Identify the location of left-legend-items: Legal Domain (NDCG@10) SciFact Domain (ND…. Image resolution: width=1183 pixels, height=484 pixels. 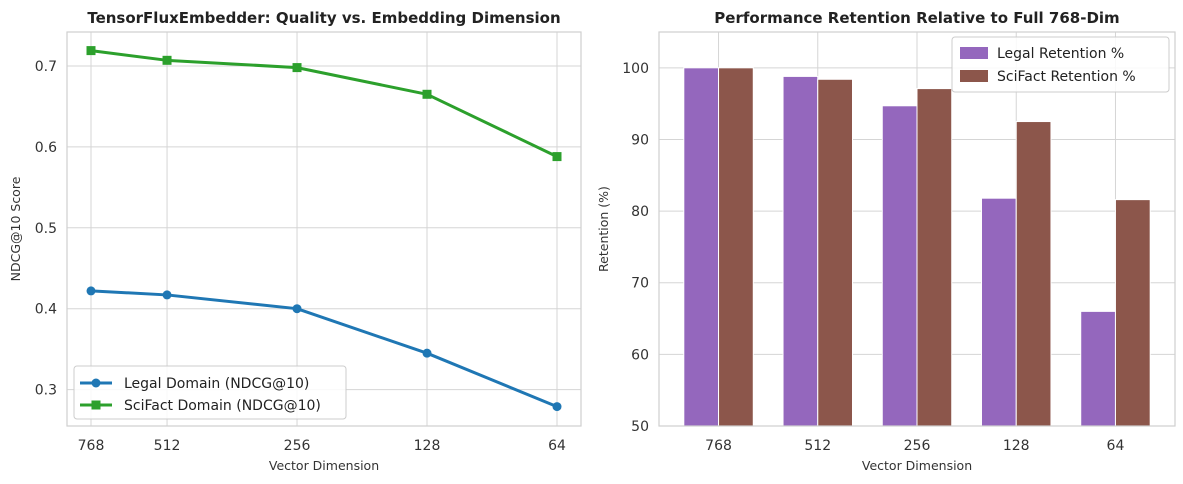
(200, 395).